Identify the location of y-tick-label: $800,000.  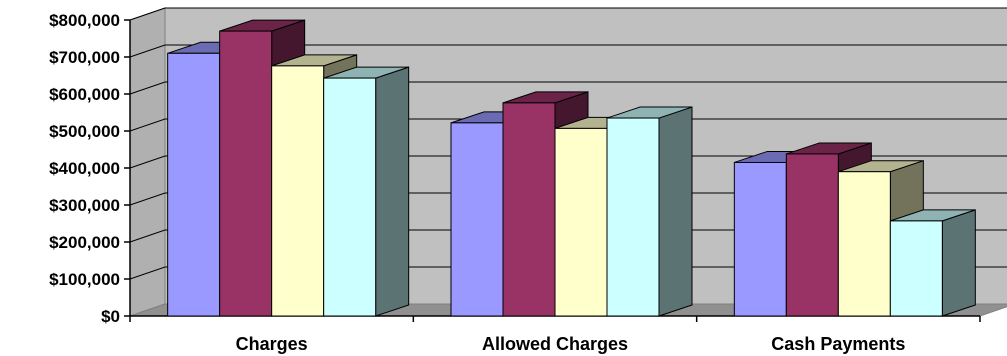
(84, 20).